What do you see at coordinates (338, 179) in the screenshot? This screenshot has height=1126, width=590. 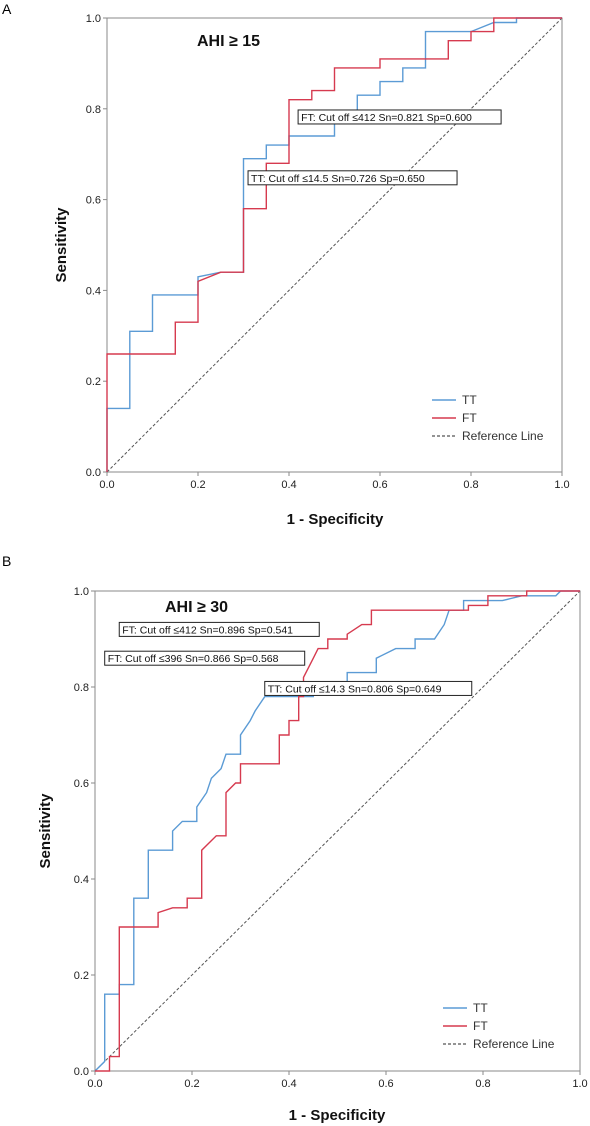 I see `annotation-text: TT: Cut off ≤14.5 Sn=0.726 Sp=0.650` at bounding box center [338, 179].